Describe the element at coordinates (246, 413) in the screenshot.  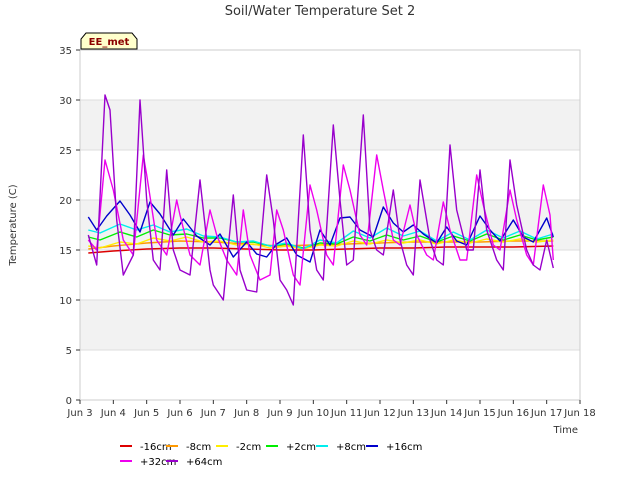
I see `x-tick-label: Jun 8` at that location.